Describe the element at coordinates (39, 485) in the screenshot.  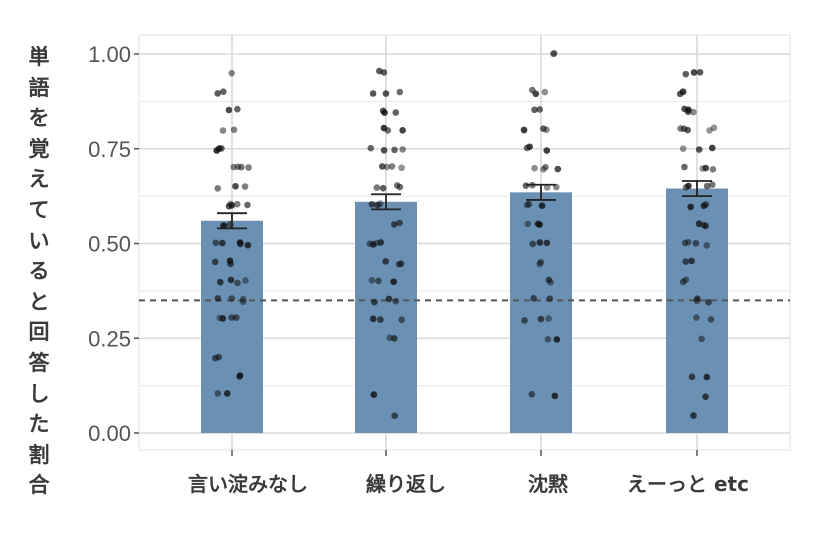
I see `y-axis-title-char: 合` at that location.